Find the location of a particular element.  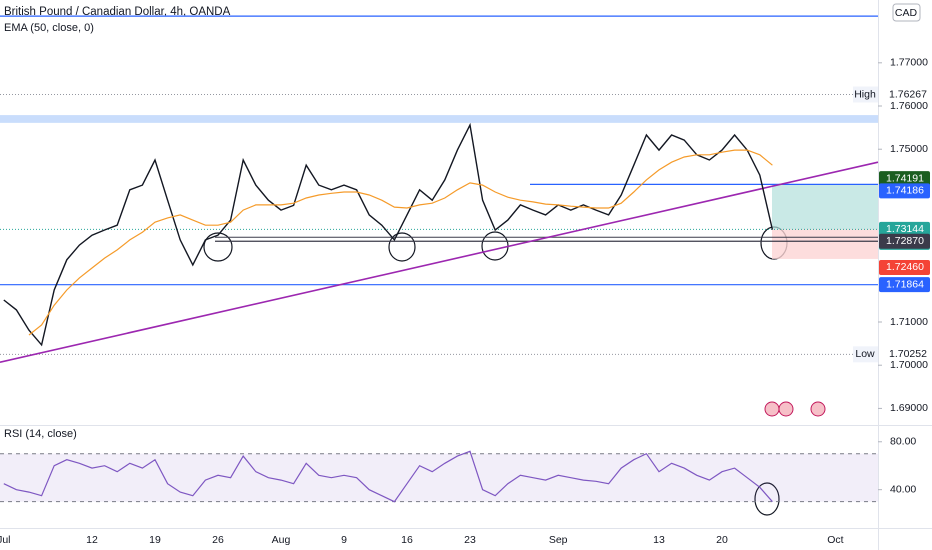

price-badge-label: 1.74191 is located at coordinates (905, 178).